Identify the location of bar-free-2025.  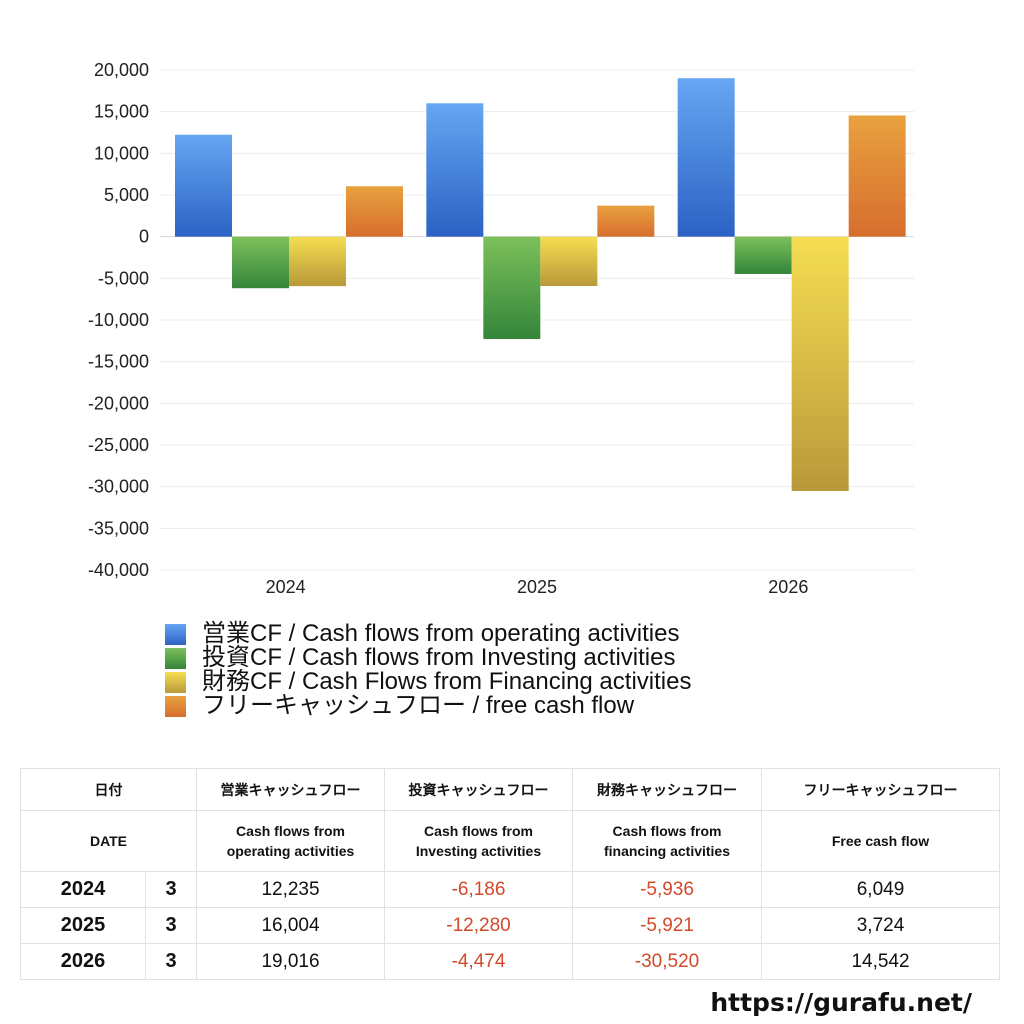
(626, 221).